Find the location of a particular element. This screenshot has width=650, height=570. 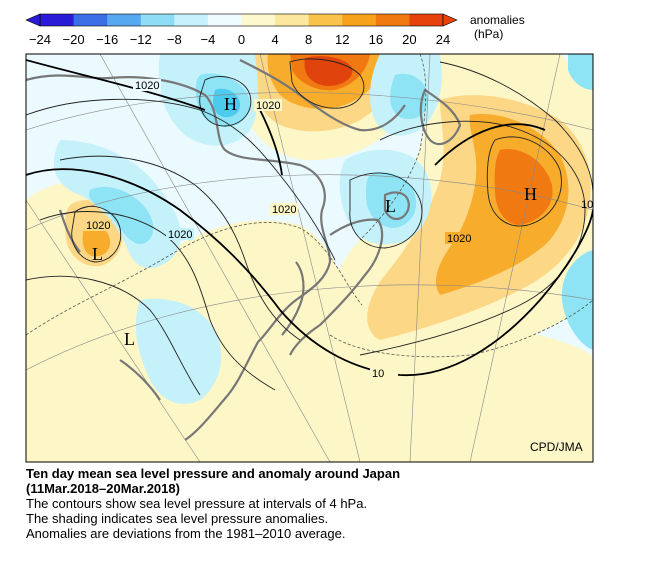

colorbar-right-arrow is located at coordinates (450, 20).